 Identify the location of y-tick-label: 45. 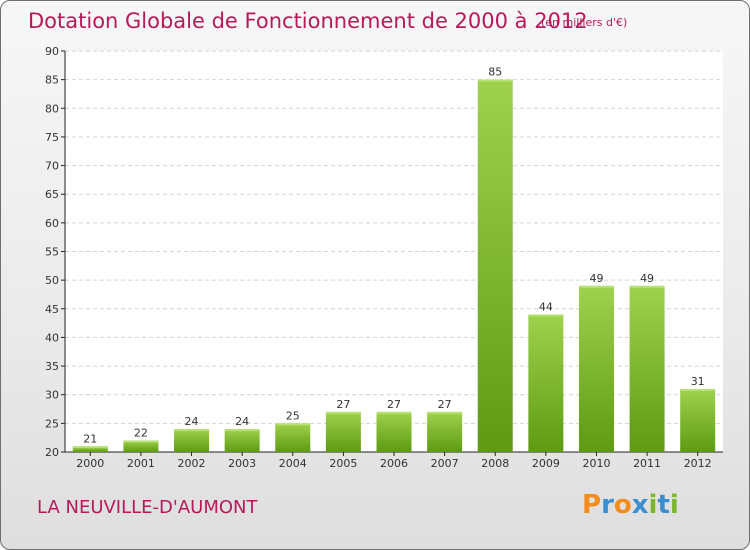
(52, 309).